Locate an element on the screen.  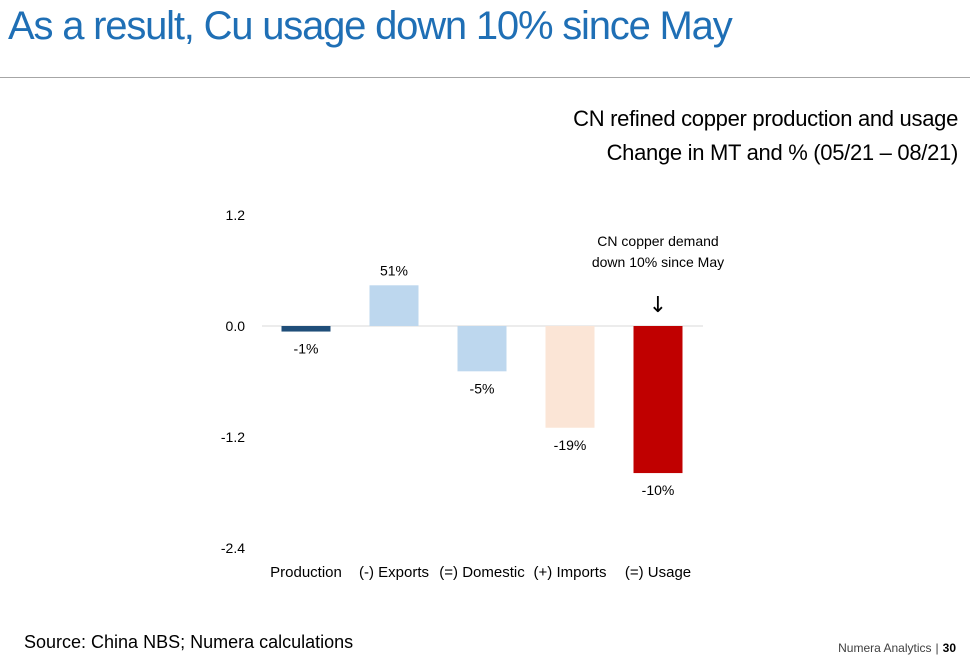
x-category-label: (=) Domestic is located at coordinates (482, 572).